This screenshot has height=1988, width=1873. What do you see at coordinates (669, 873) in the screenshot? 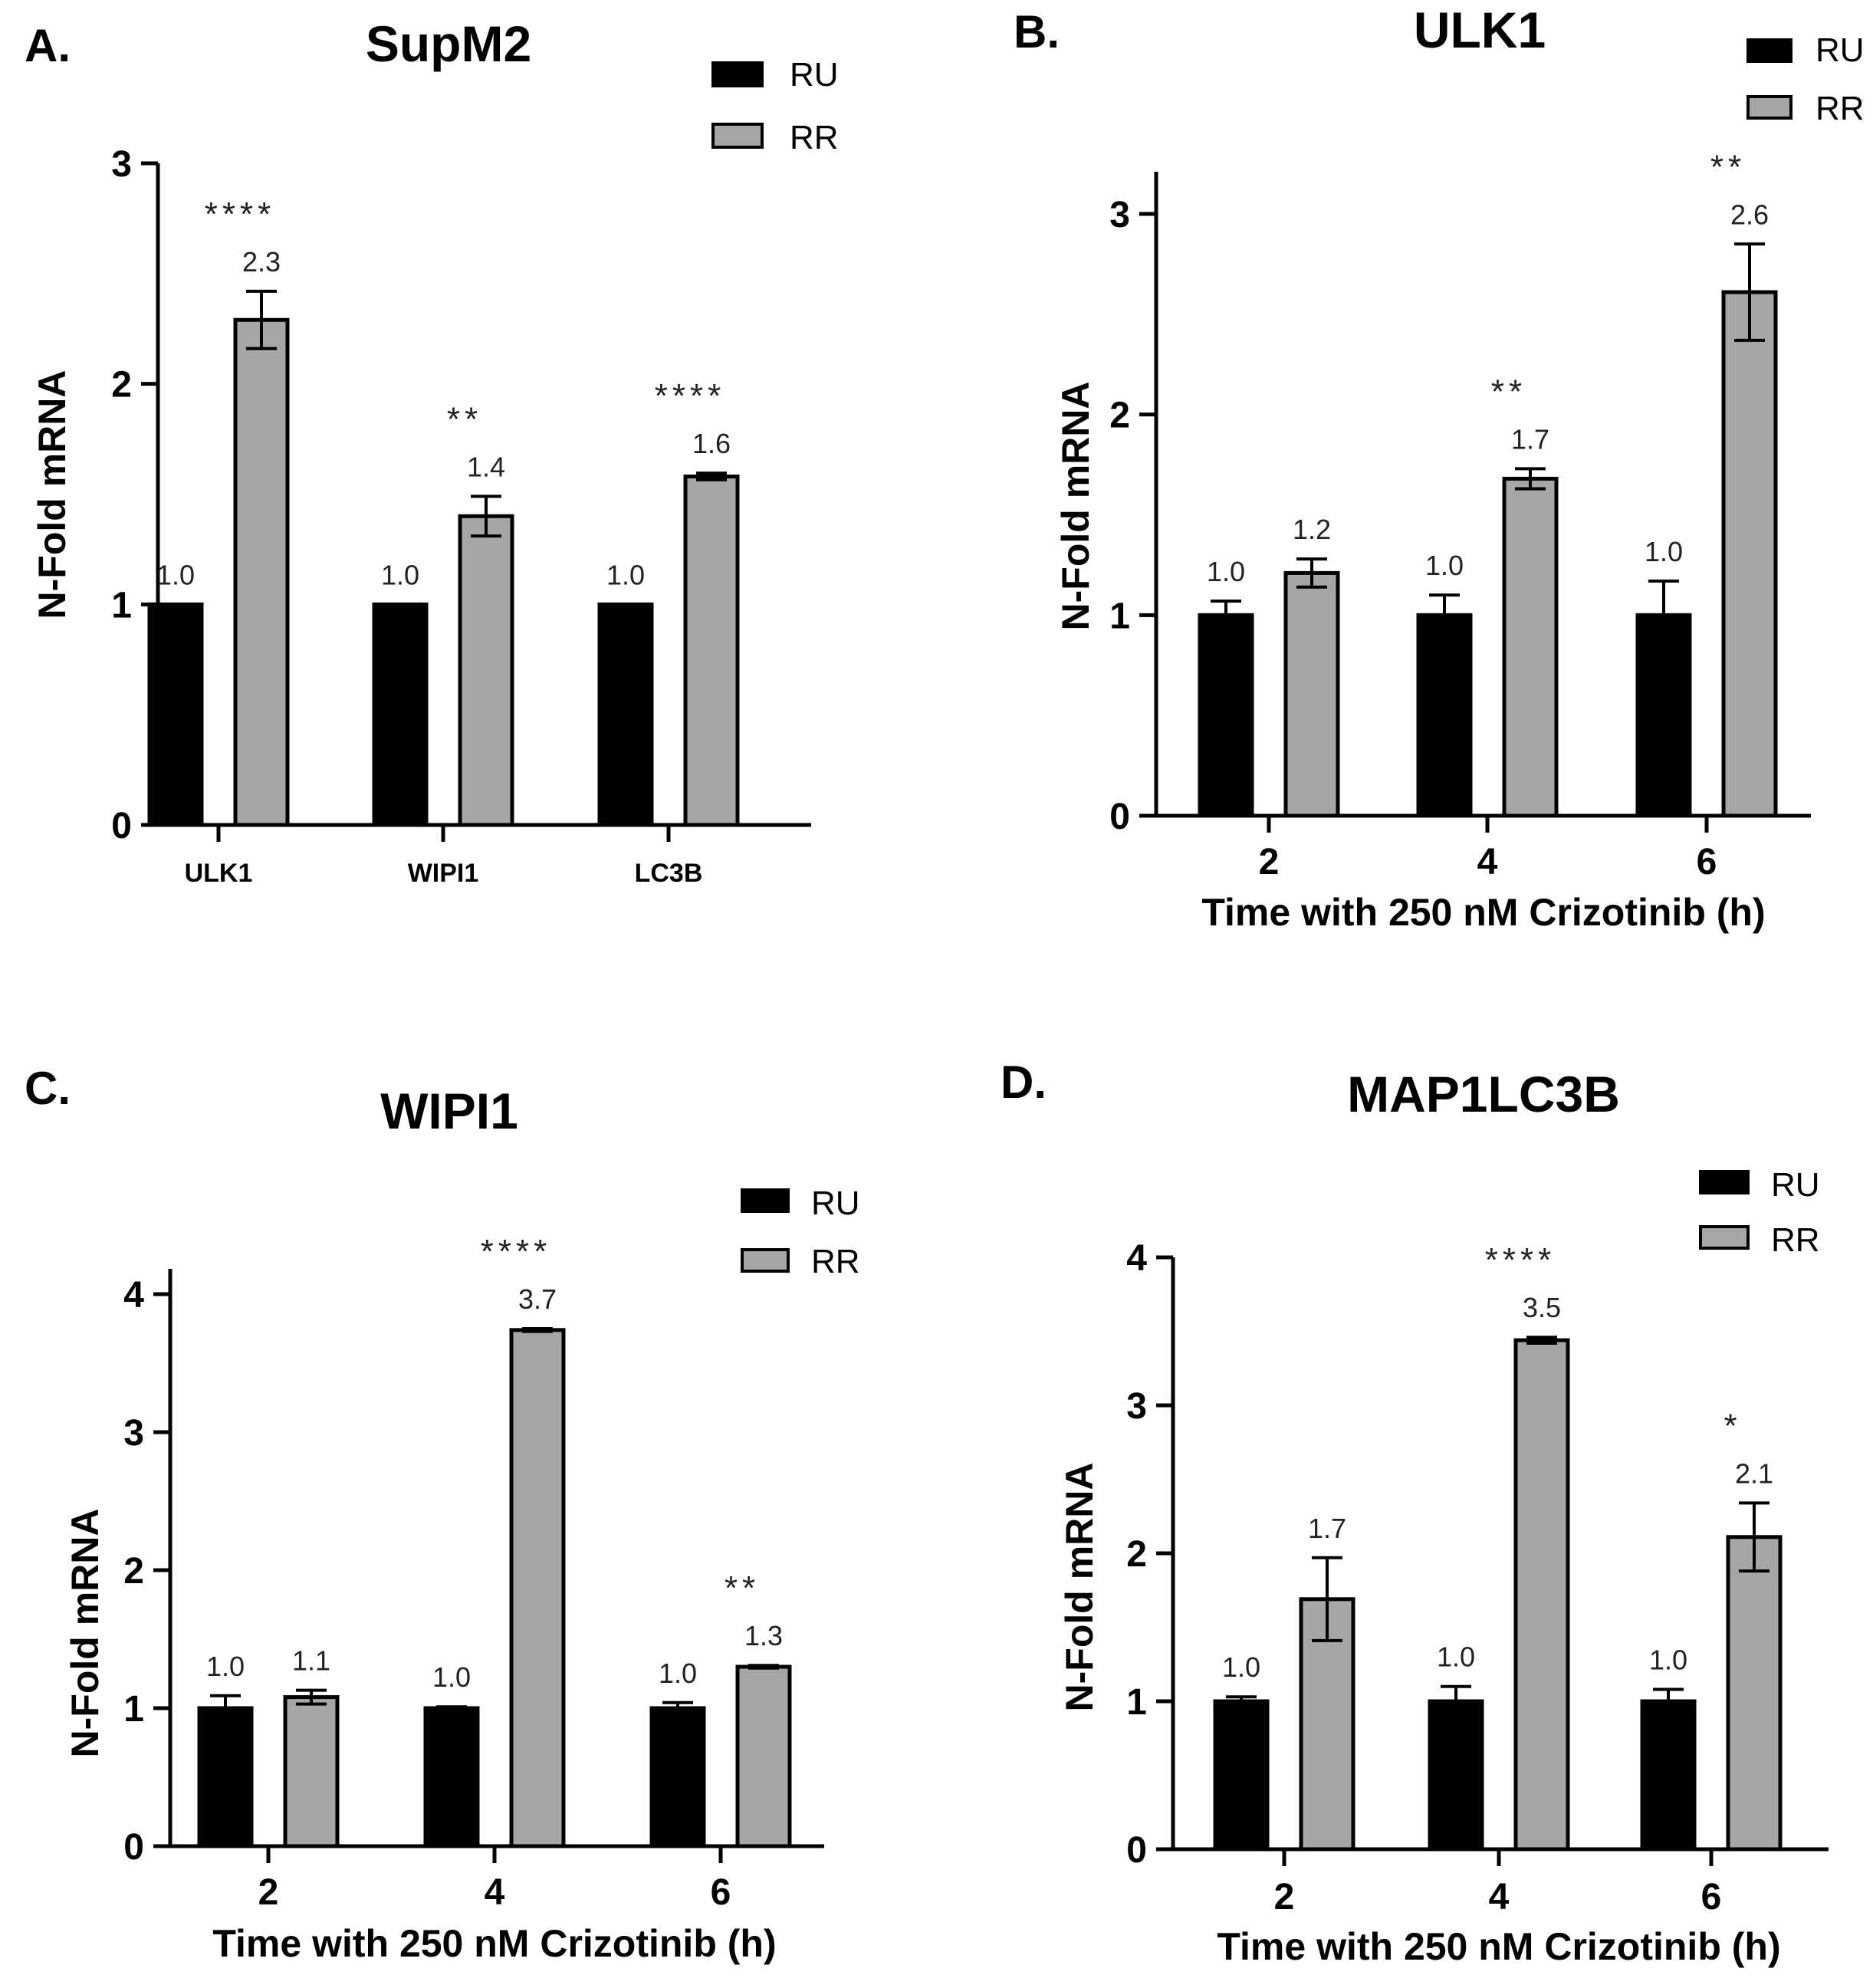
I see `x-tick-label: LC3B` at bounding box center [669, 873].